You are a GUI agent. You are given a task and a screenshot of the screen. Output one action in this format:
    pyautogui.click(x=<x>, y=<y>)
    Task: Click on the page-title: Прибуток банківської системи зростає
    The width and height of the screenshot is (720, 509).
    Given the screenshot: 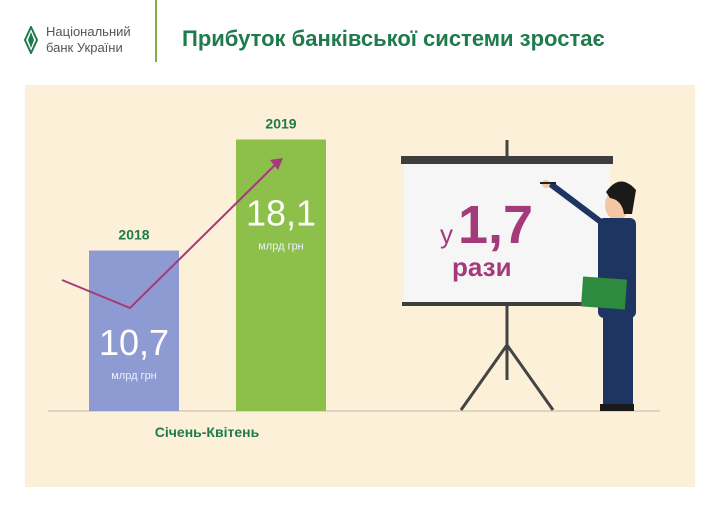 What is the action you would take?
    pyautogui.click(x=393, y=38)
    